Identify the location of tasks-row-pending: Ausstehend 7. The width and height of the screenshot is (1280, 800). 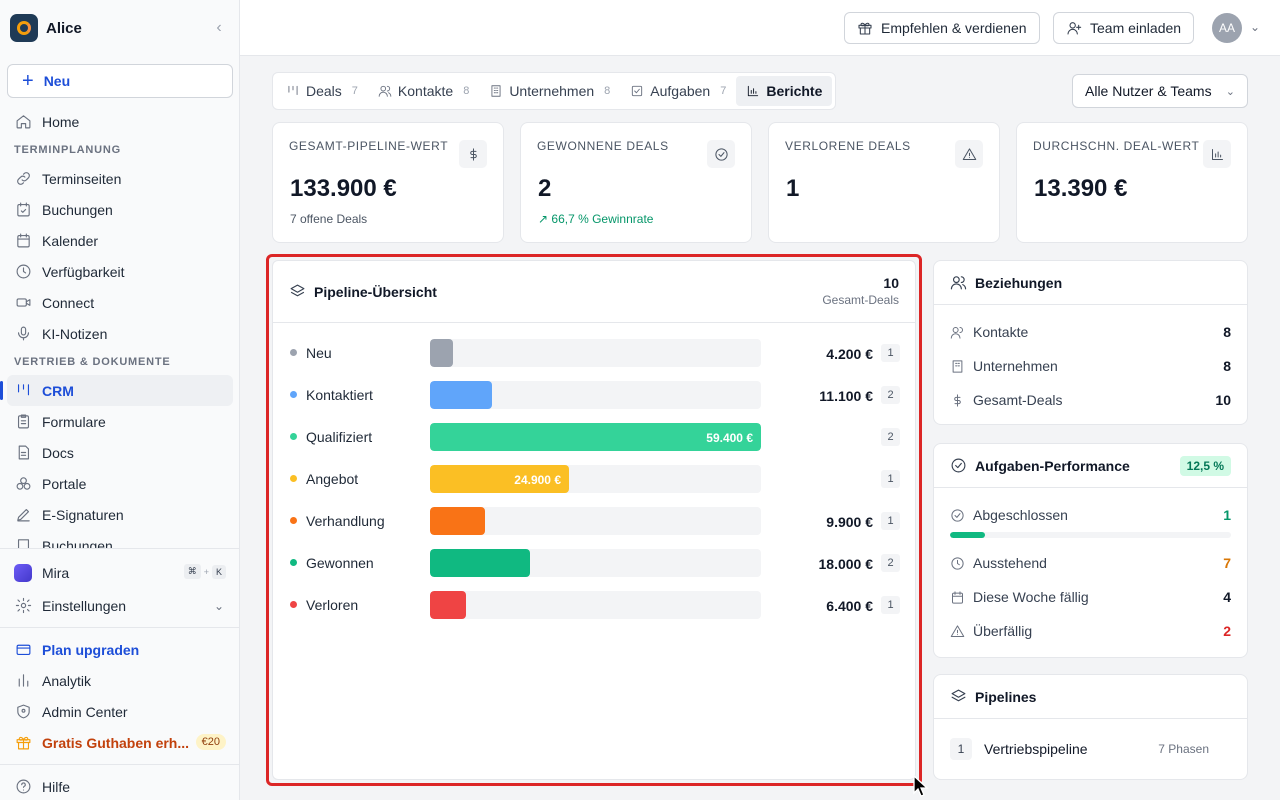
(1090, 563).